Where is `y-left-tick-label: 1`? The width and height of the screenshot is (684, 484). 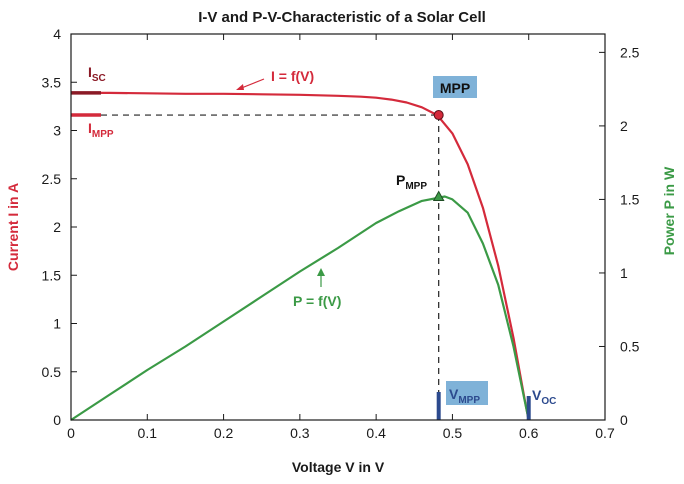 y-left-tick-label: 1 is located at coordinates (57, 324).